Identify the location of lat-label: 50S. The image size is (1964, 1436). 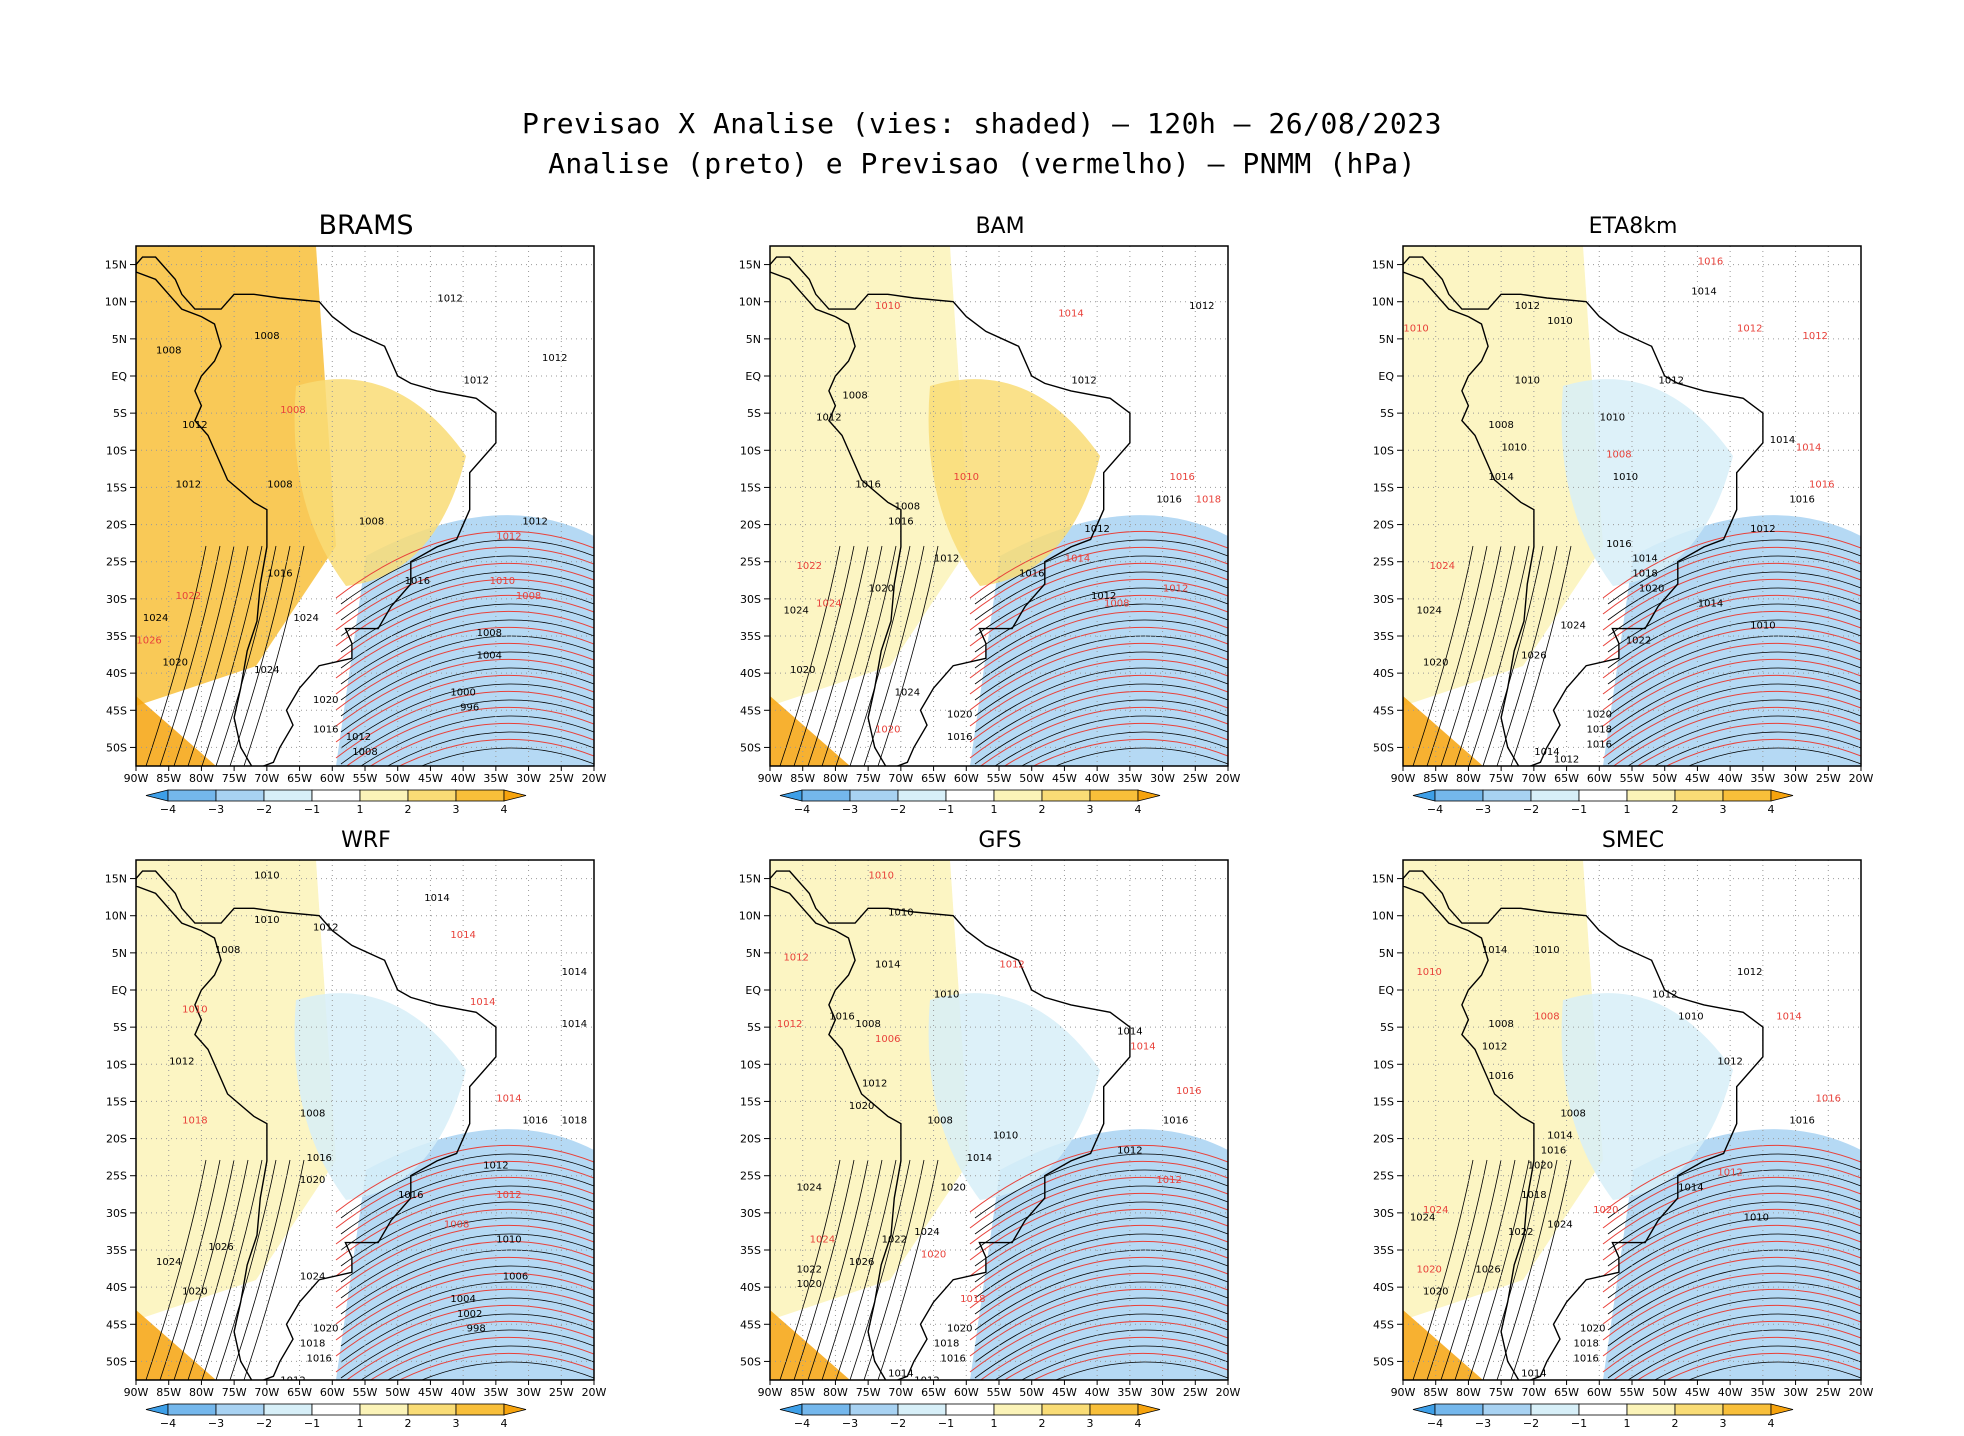
(116, 747).